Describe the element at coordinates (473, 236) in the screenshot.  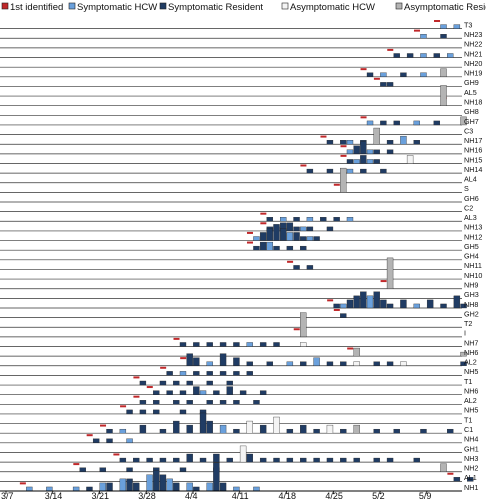
I see `facility-label: NH12` at that location.